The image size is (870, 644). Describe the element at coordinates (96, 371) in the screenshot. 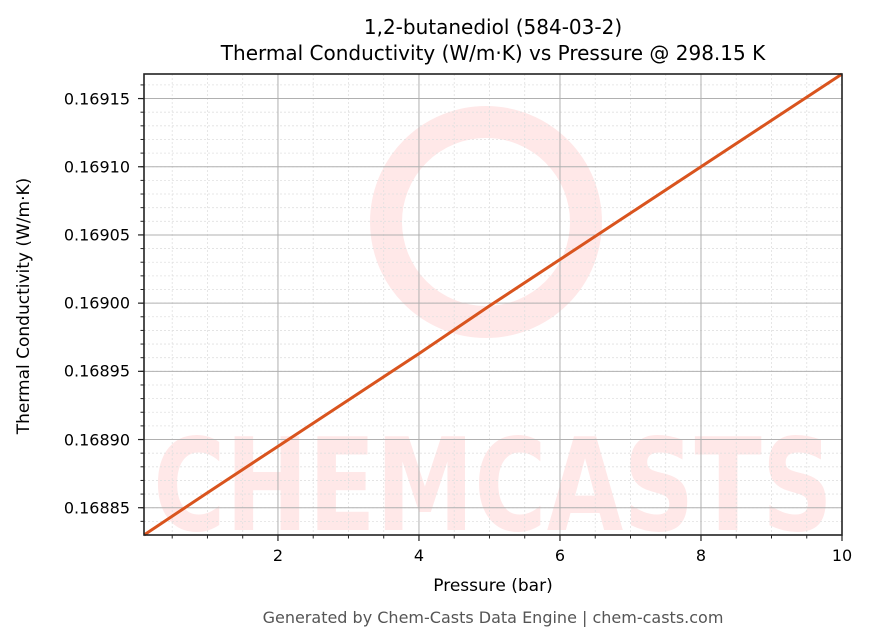

I see `y-tick-label: 0.16895` at that location.